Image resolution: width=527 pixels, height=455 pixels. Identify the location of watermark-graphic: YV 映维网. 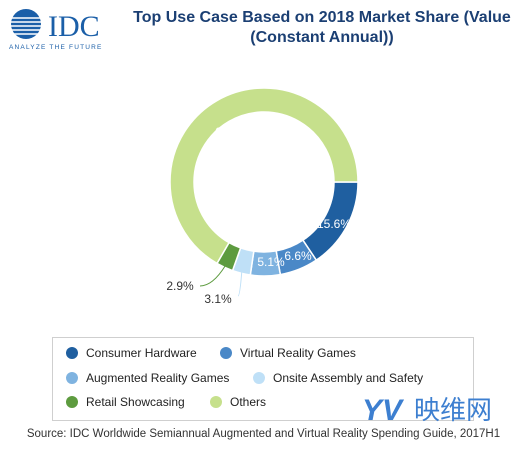
(427, 410).